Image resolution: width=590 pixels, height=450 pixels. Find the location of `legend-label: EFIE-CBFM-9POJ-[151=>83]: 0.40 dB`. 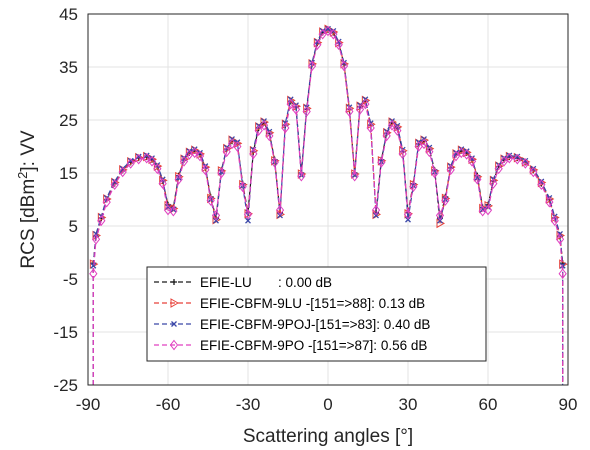

legend-label: EFIE-CBFM-9POJ-[151=>83]: 0.40 dB is located at coordinates (315, 324).